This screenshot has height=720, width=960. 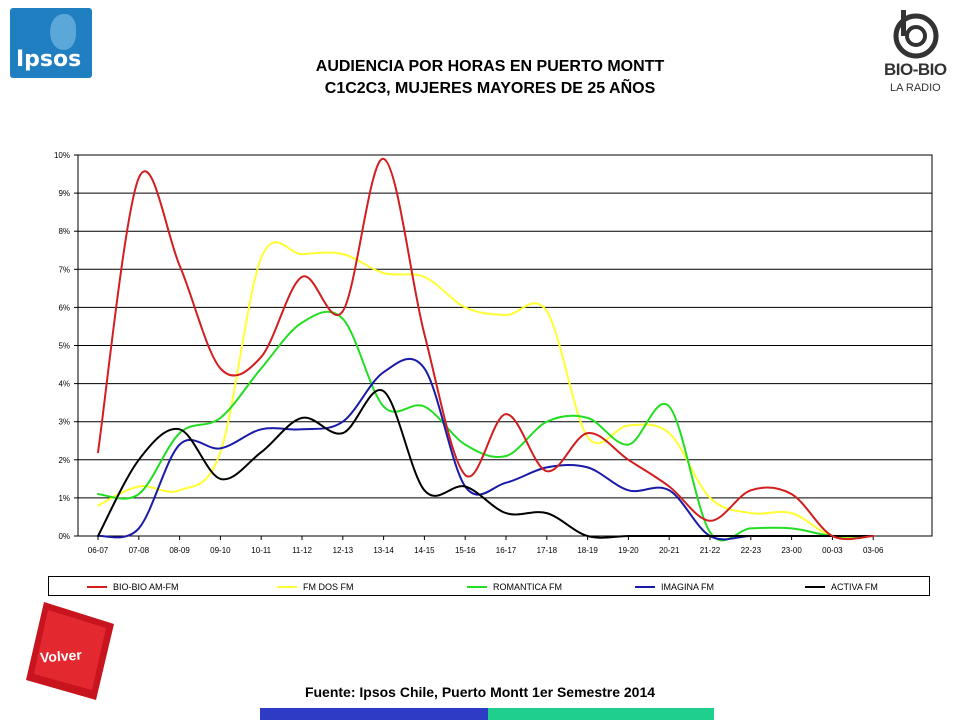 What do you see at coordinates (64, 384) in the screenshot?
I see `y-tick-label: 4%` at bounding box center [64, 384].